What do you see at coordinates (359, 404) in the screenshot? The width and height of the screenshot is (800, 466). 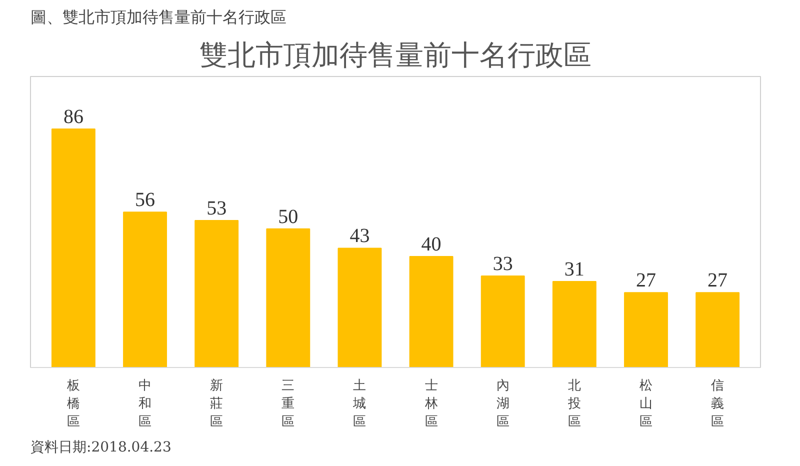 I see `x-tick-label: 土城區` at bounding box center [359, 404].